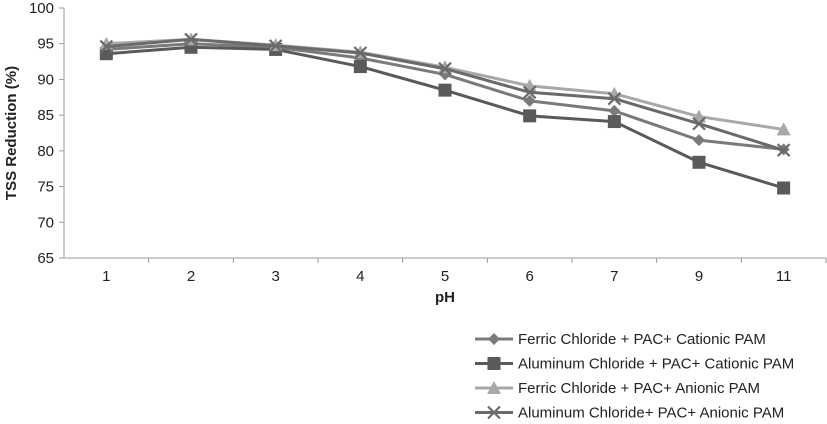 The width and height of the screenshot is (827, 424). Describe the element at coordinates (45, 258) in the screenshot. I see `y-tick-label: 65` at that location.